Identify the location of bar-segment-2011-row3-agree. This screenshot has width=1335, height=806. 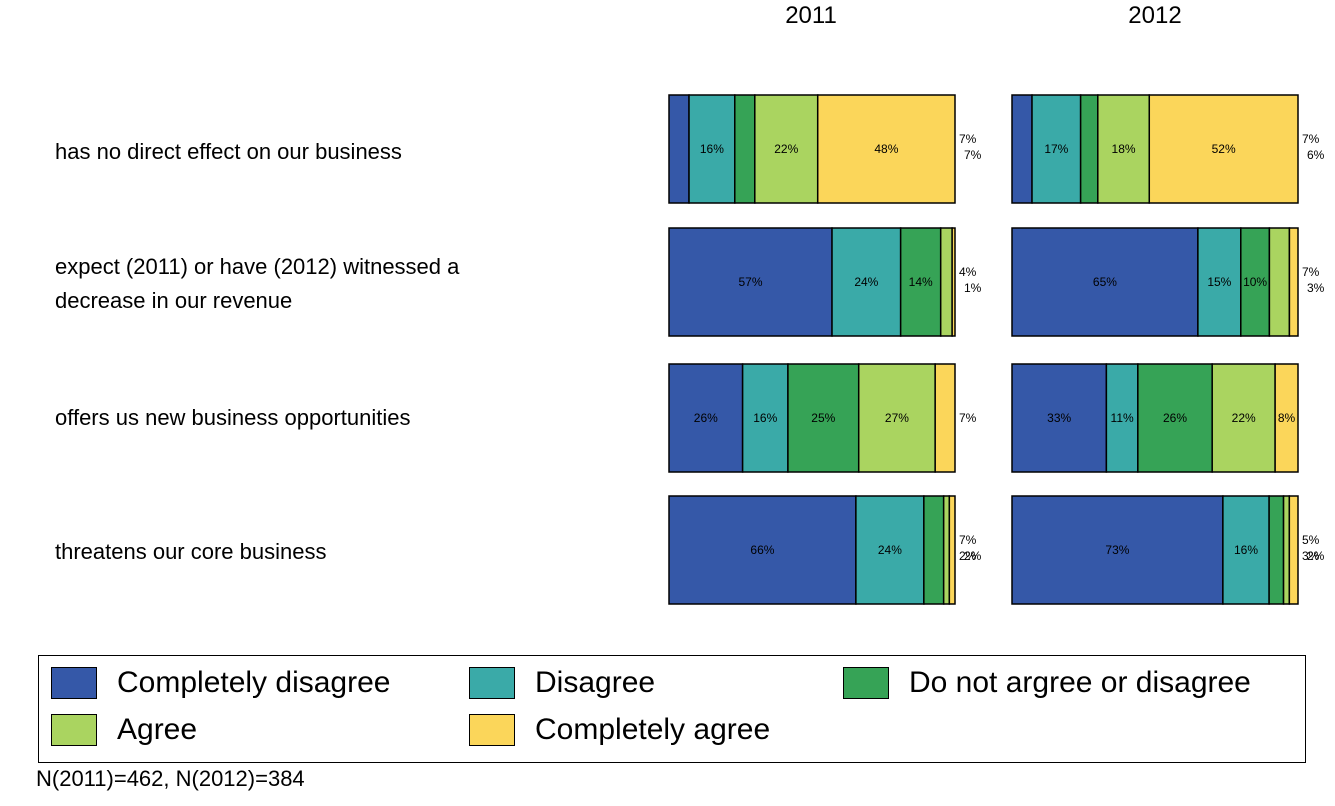
(896, 418).